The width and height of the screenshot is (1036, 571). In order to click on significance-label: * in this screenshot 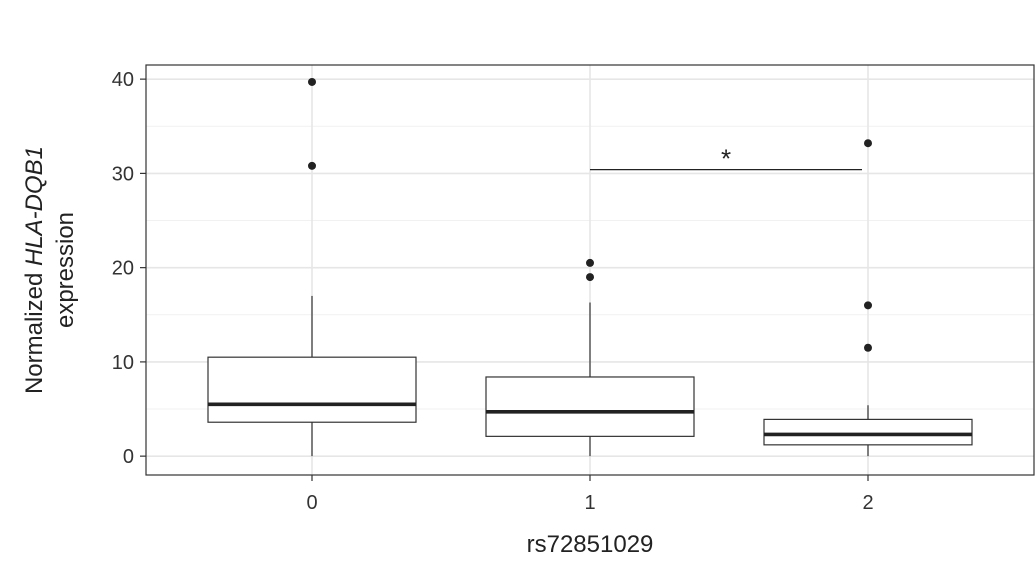, I will do `click(726, 159)`.